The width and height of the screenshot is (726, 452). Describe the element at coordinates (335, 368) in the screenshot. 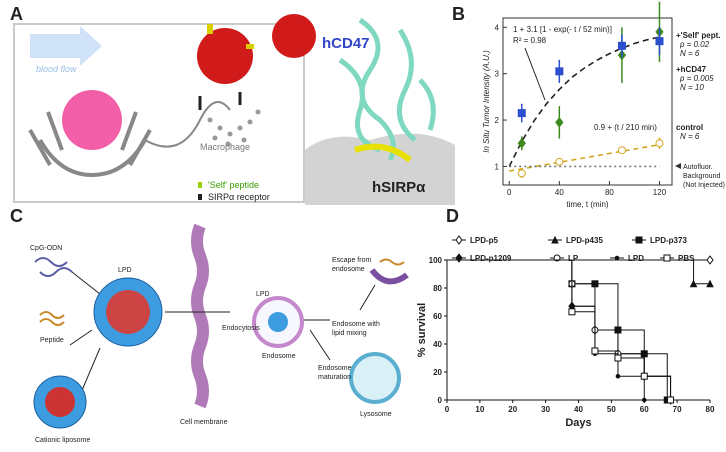

I see `annotation: Endosome` at that location.